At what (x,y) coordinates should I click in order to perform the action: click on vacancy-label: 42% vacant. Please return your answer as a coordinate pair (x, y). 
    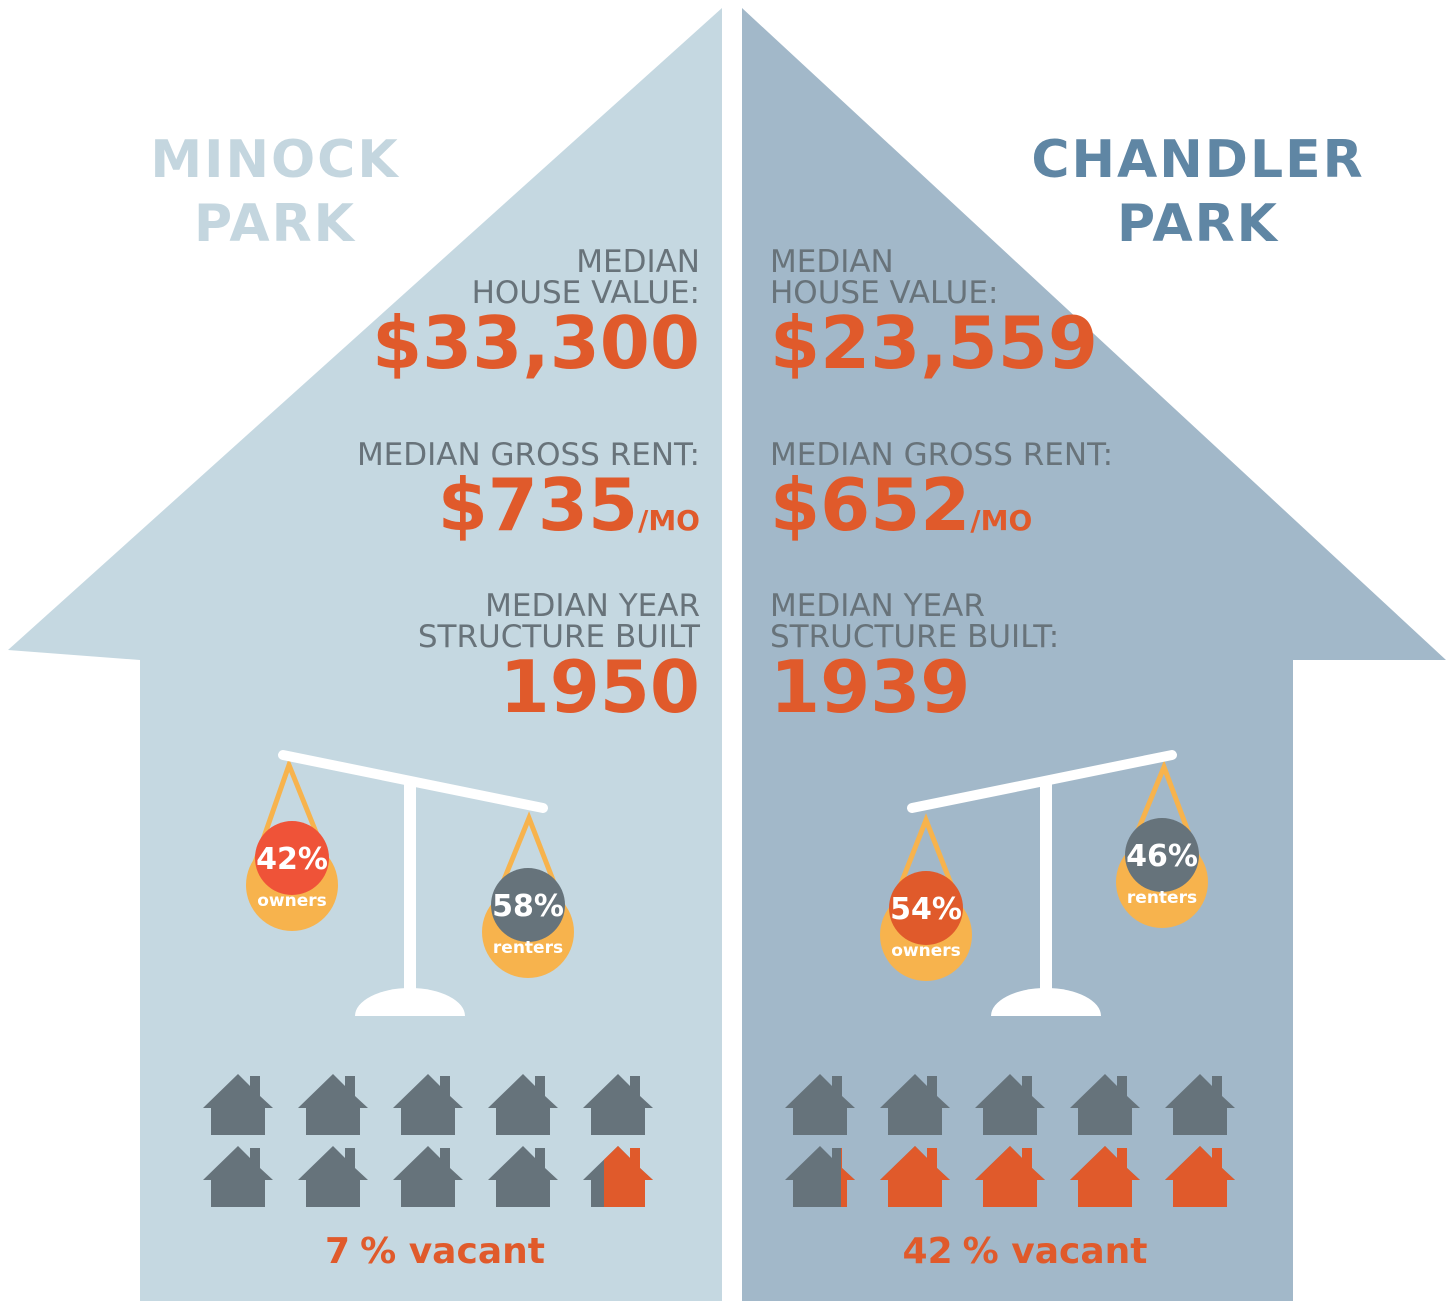
    Looking at the image, I should click on (1025, 1251).